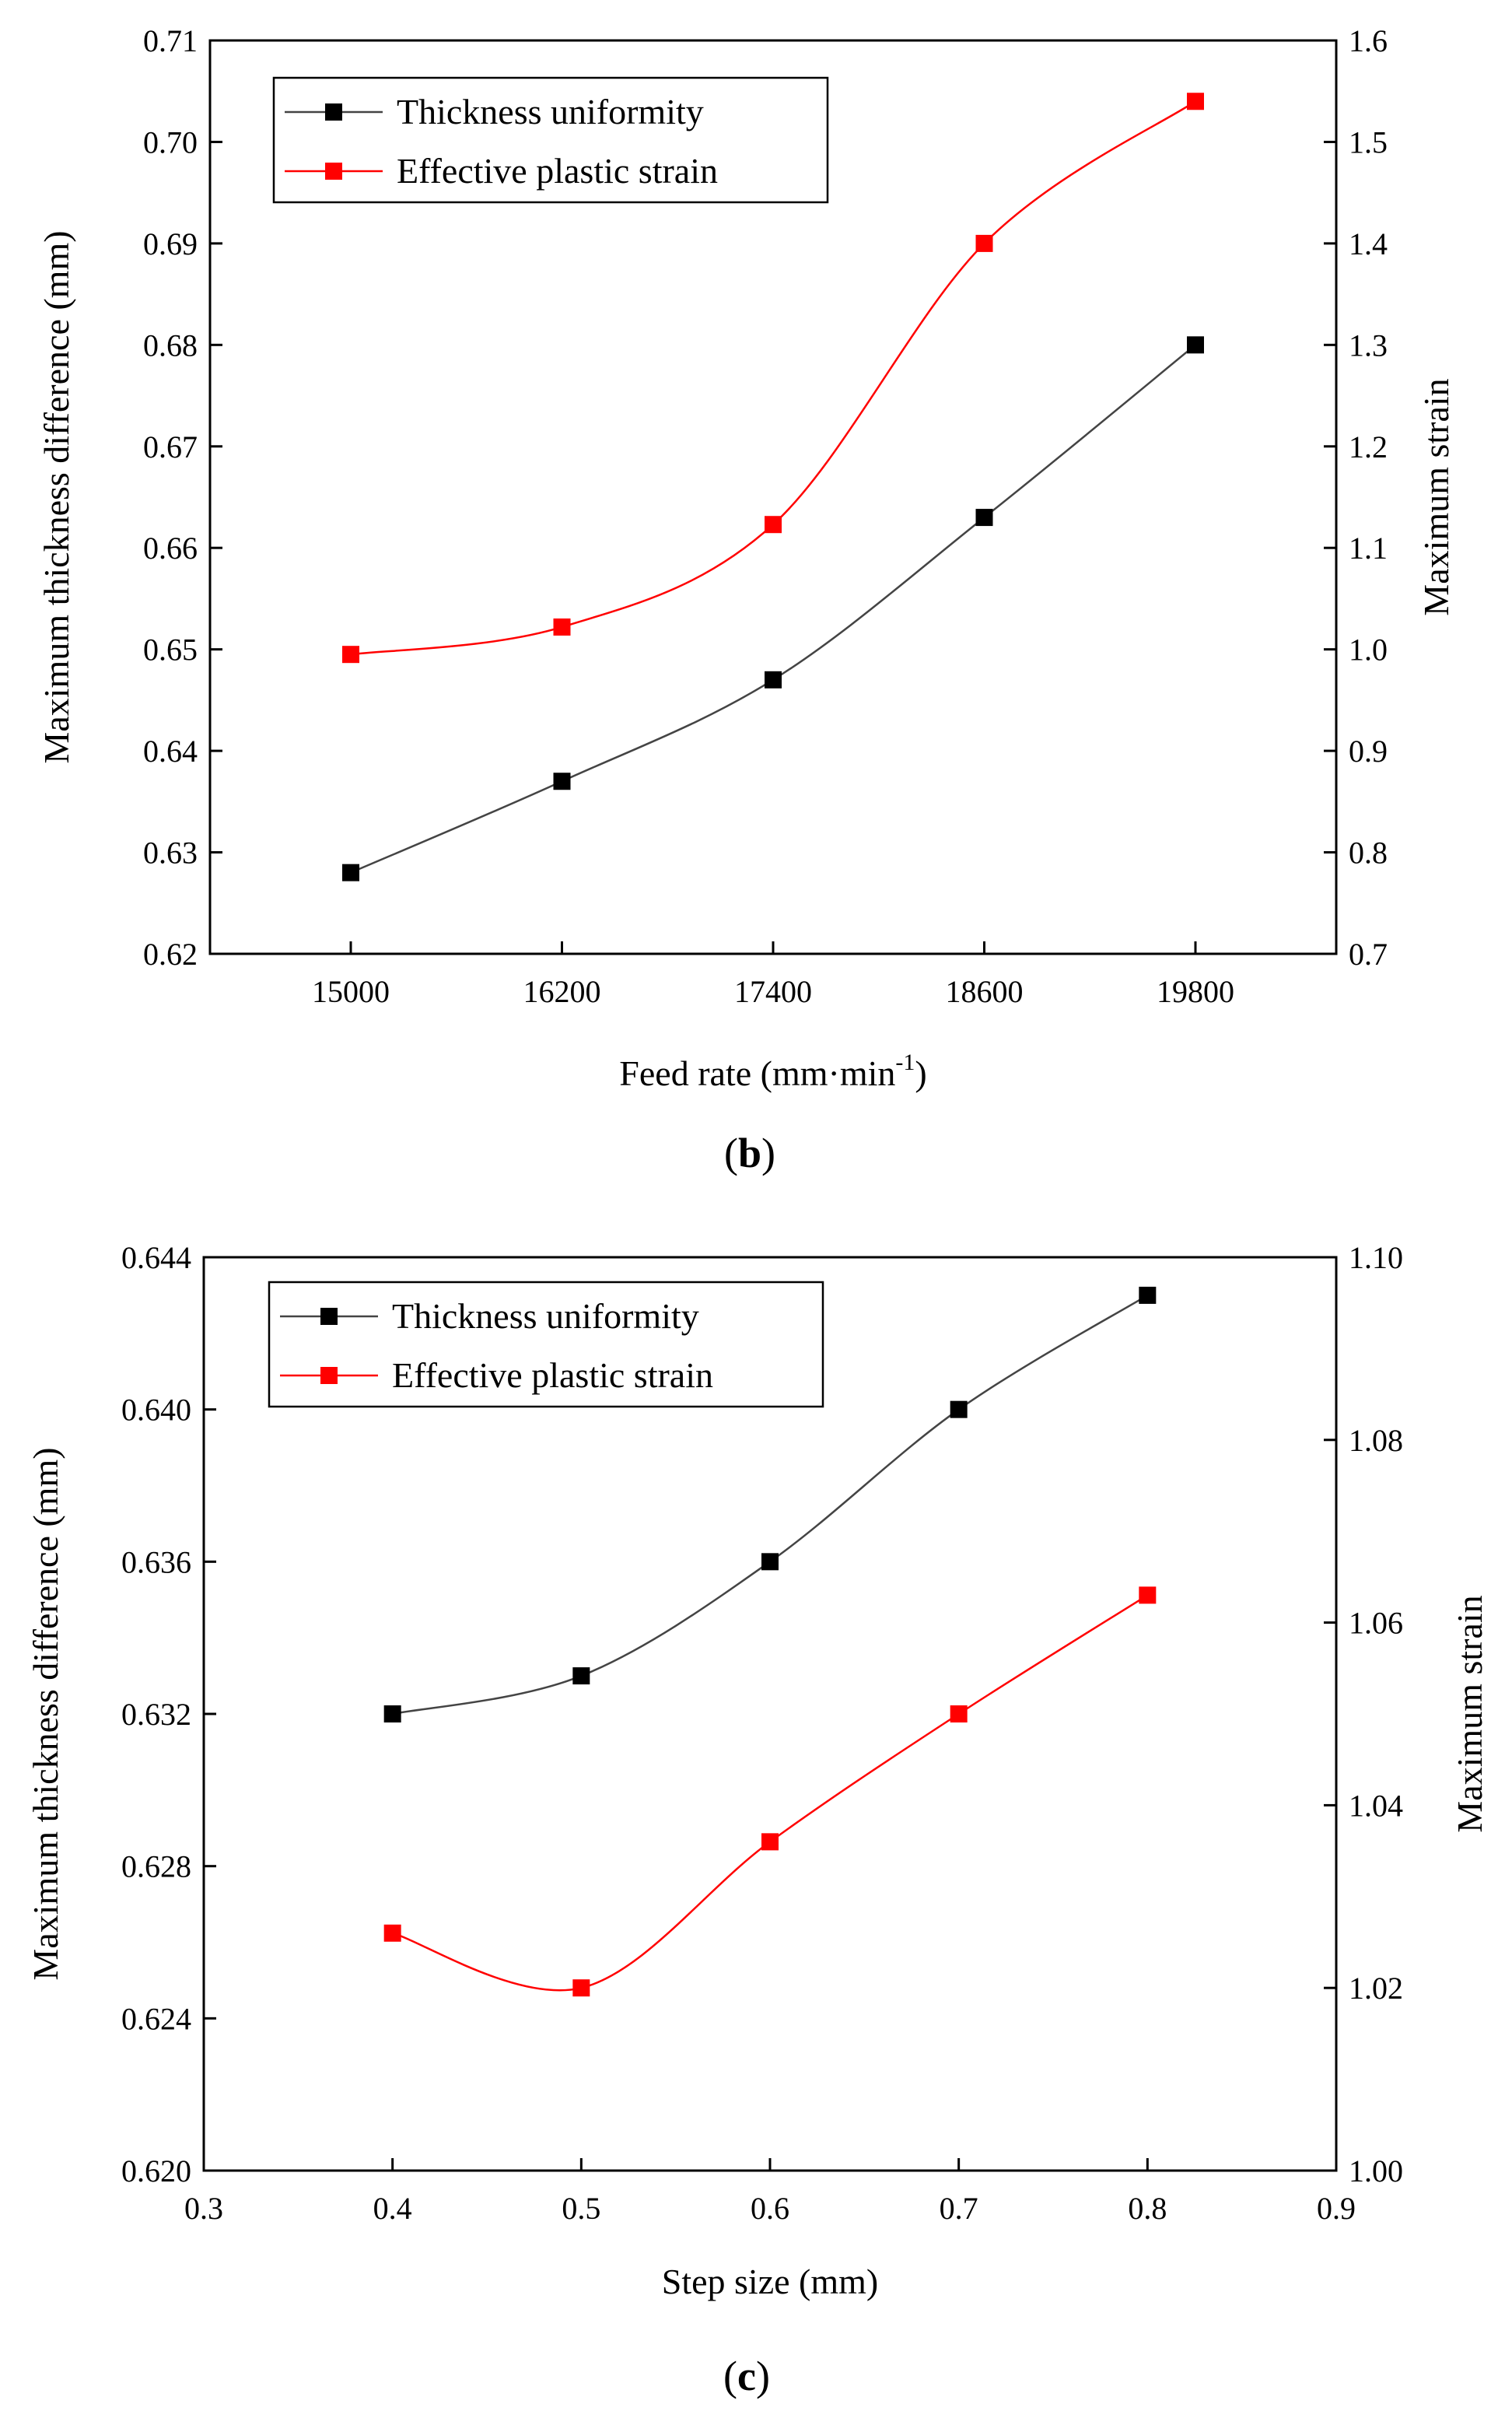 Image resolution: width=1512 pixels, height=2432 pixels. What do you see at coordinates (156, 1714) in the screenshot?
I see `y-tick-label: 0.632` at bounding box center [156, 1714].